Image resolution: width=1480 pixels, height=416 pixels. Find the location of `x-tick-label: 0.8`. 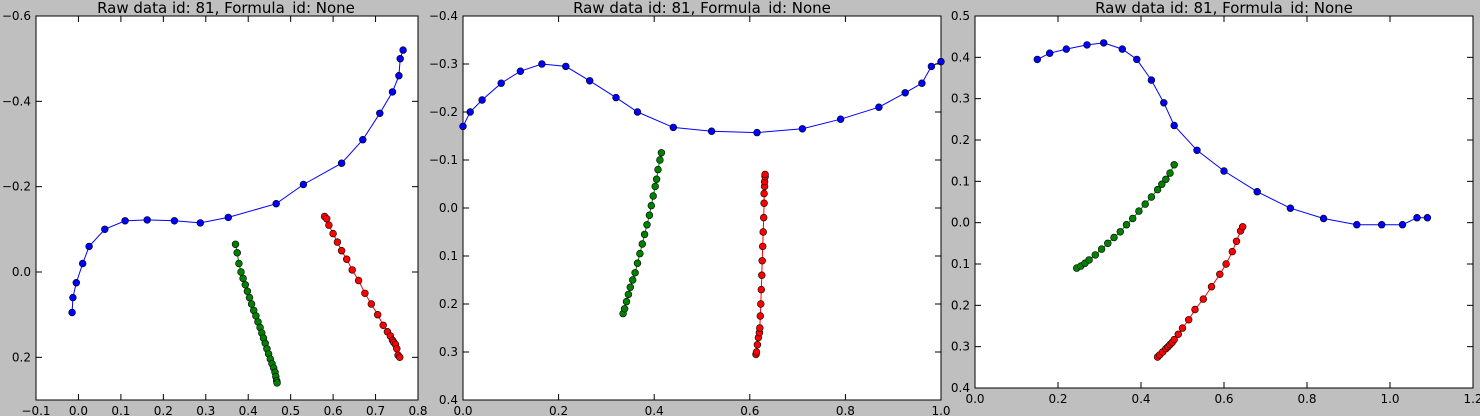

x-tick-label: 0.8 is located at coordinates (845, 410).